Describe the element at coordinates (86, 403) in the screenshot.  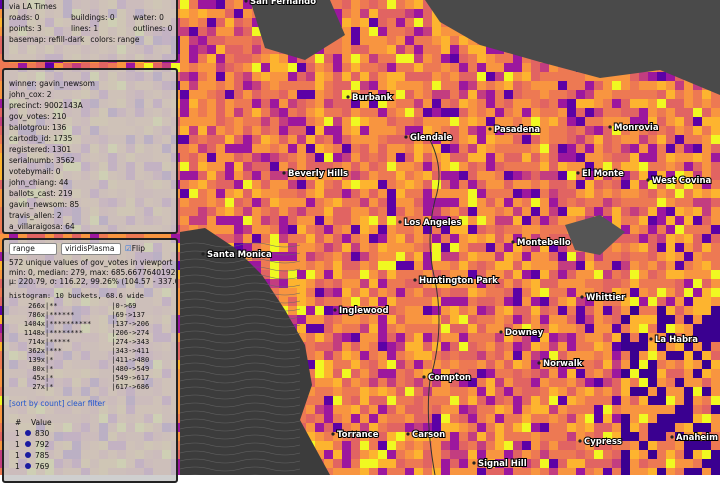
I see `clear-link: clear filter` at that location.